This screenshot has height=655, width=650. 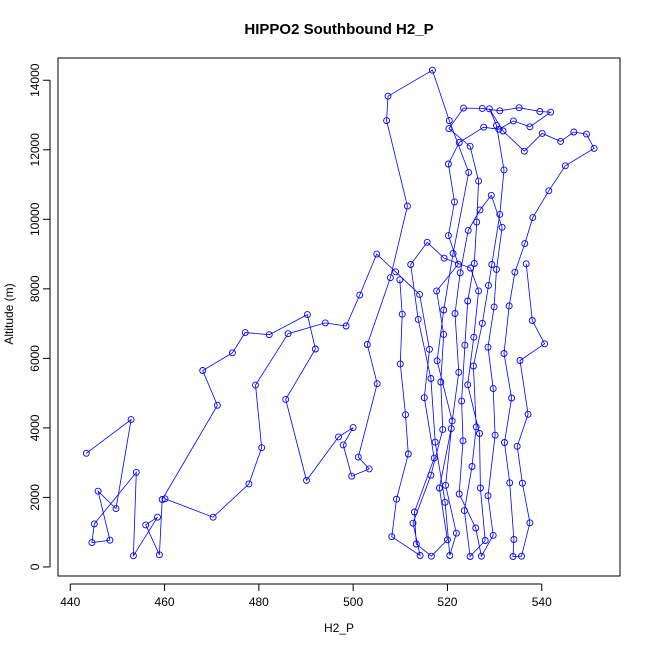 I want to click on x-axis-label: H2_P, so click(x=339, y=628).